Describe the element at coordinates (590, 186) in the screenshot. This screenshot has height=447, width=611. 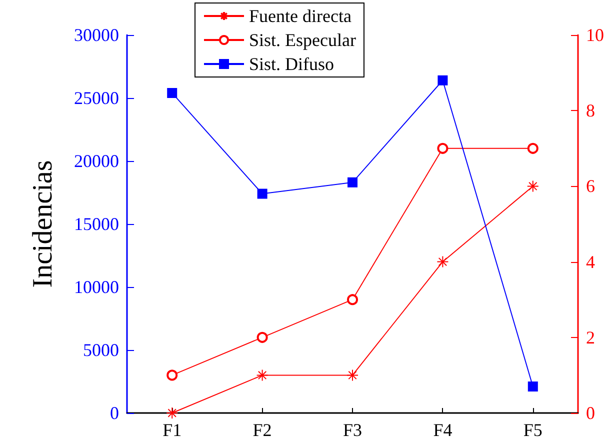
I see `y2-tick-label: 6` at that location.